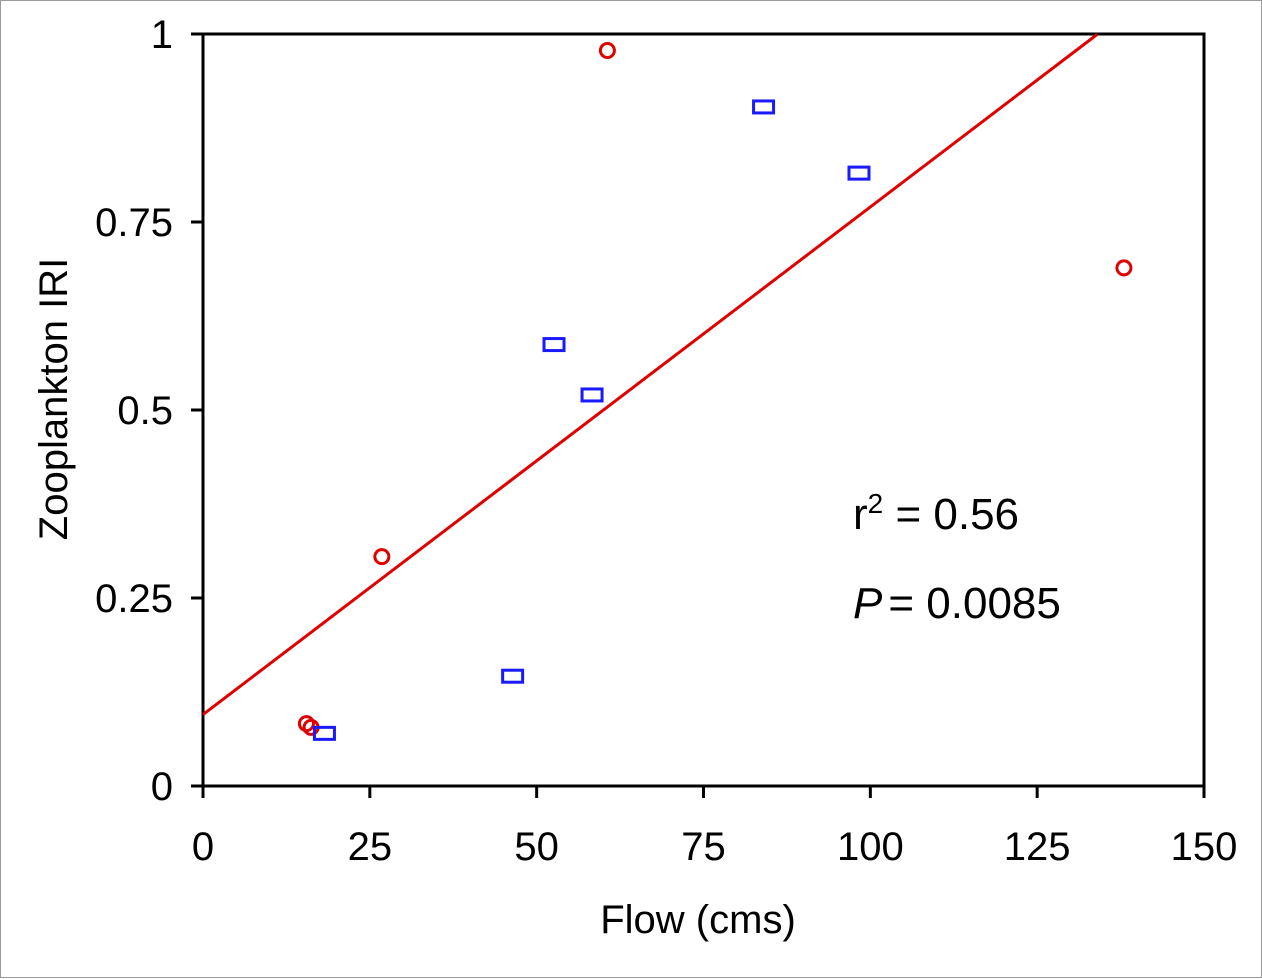  What do you see at coordinates (134, 223) in the screenshot?
I see `y-tick-label: 0.75` at bounding box center [134, 223].